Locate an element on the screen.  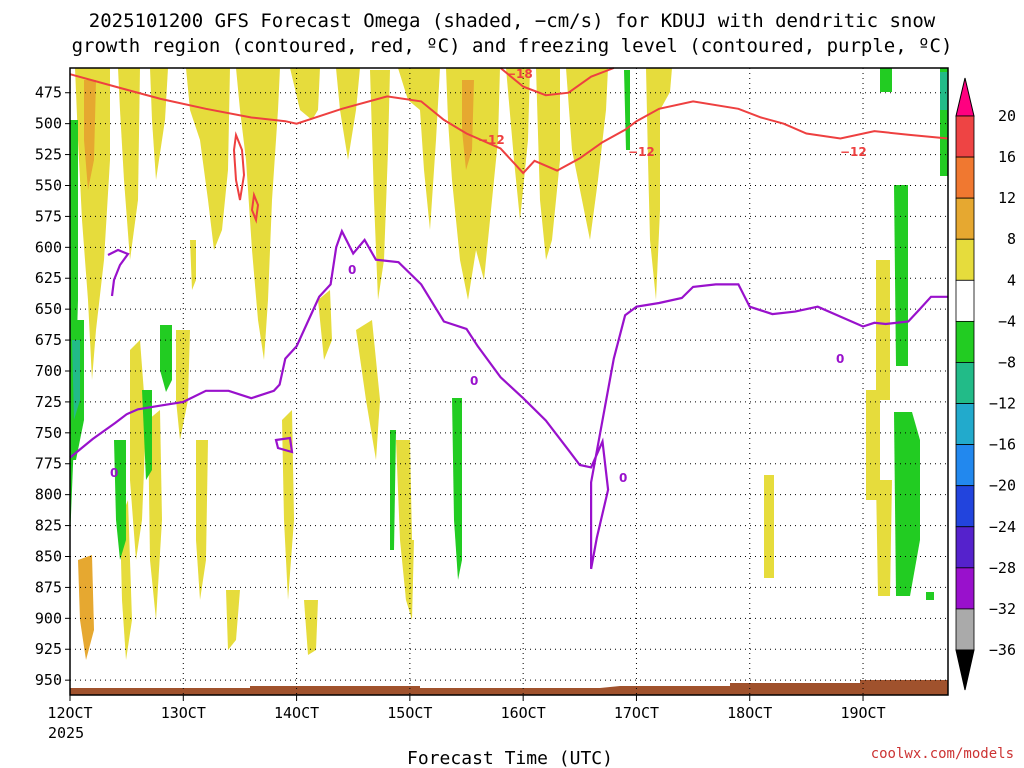
contour-label-snow-minus18: −18 is located at coordinates (519, 74).